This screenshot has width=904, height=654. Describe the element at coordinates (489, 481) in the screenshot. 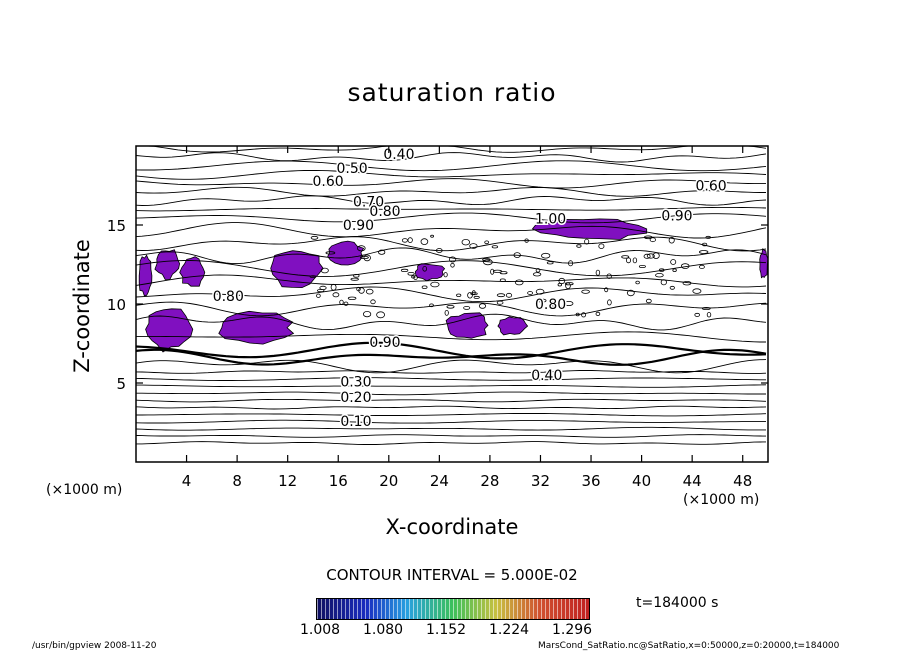

I see `x-tick-label: 28` at that location.